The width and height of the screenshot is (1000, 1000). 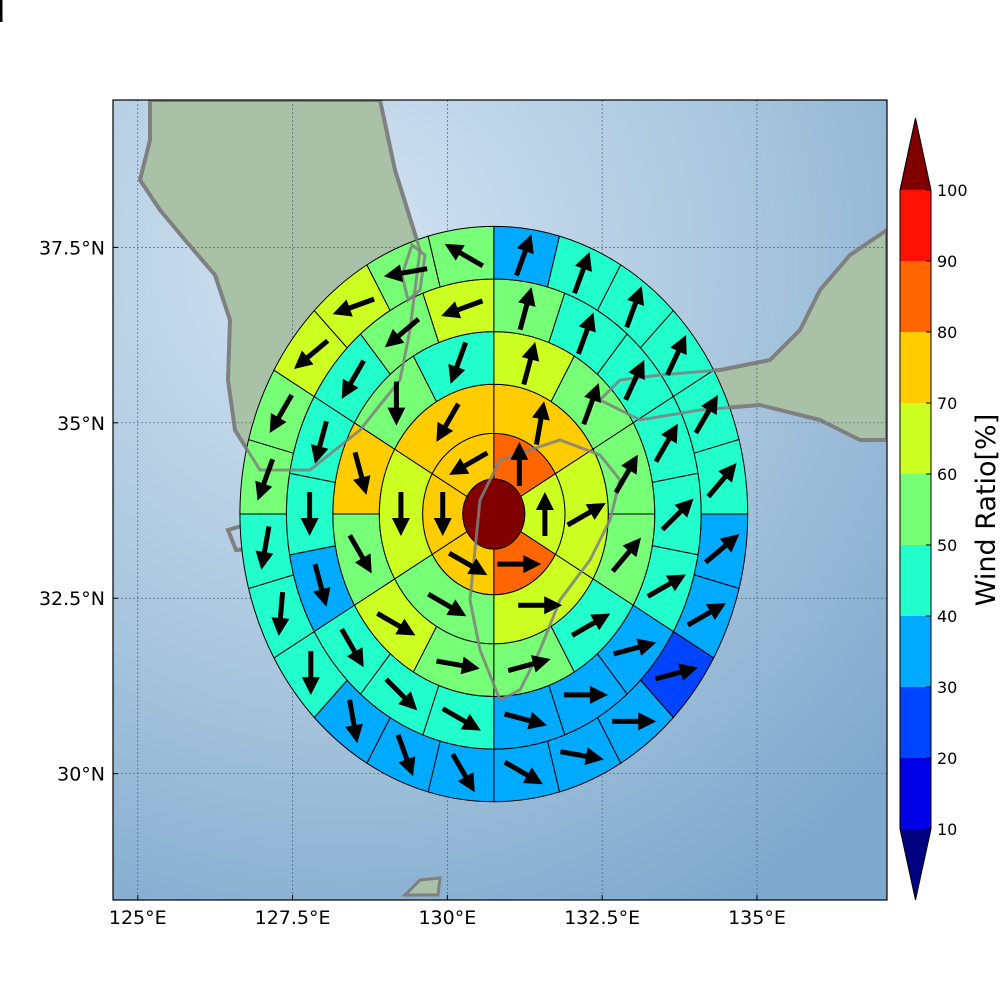 I want to click on wind-arrow-r3-s10, so click(x=361, y=473).